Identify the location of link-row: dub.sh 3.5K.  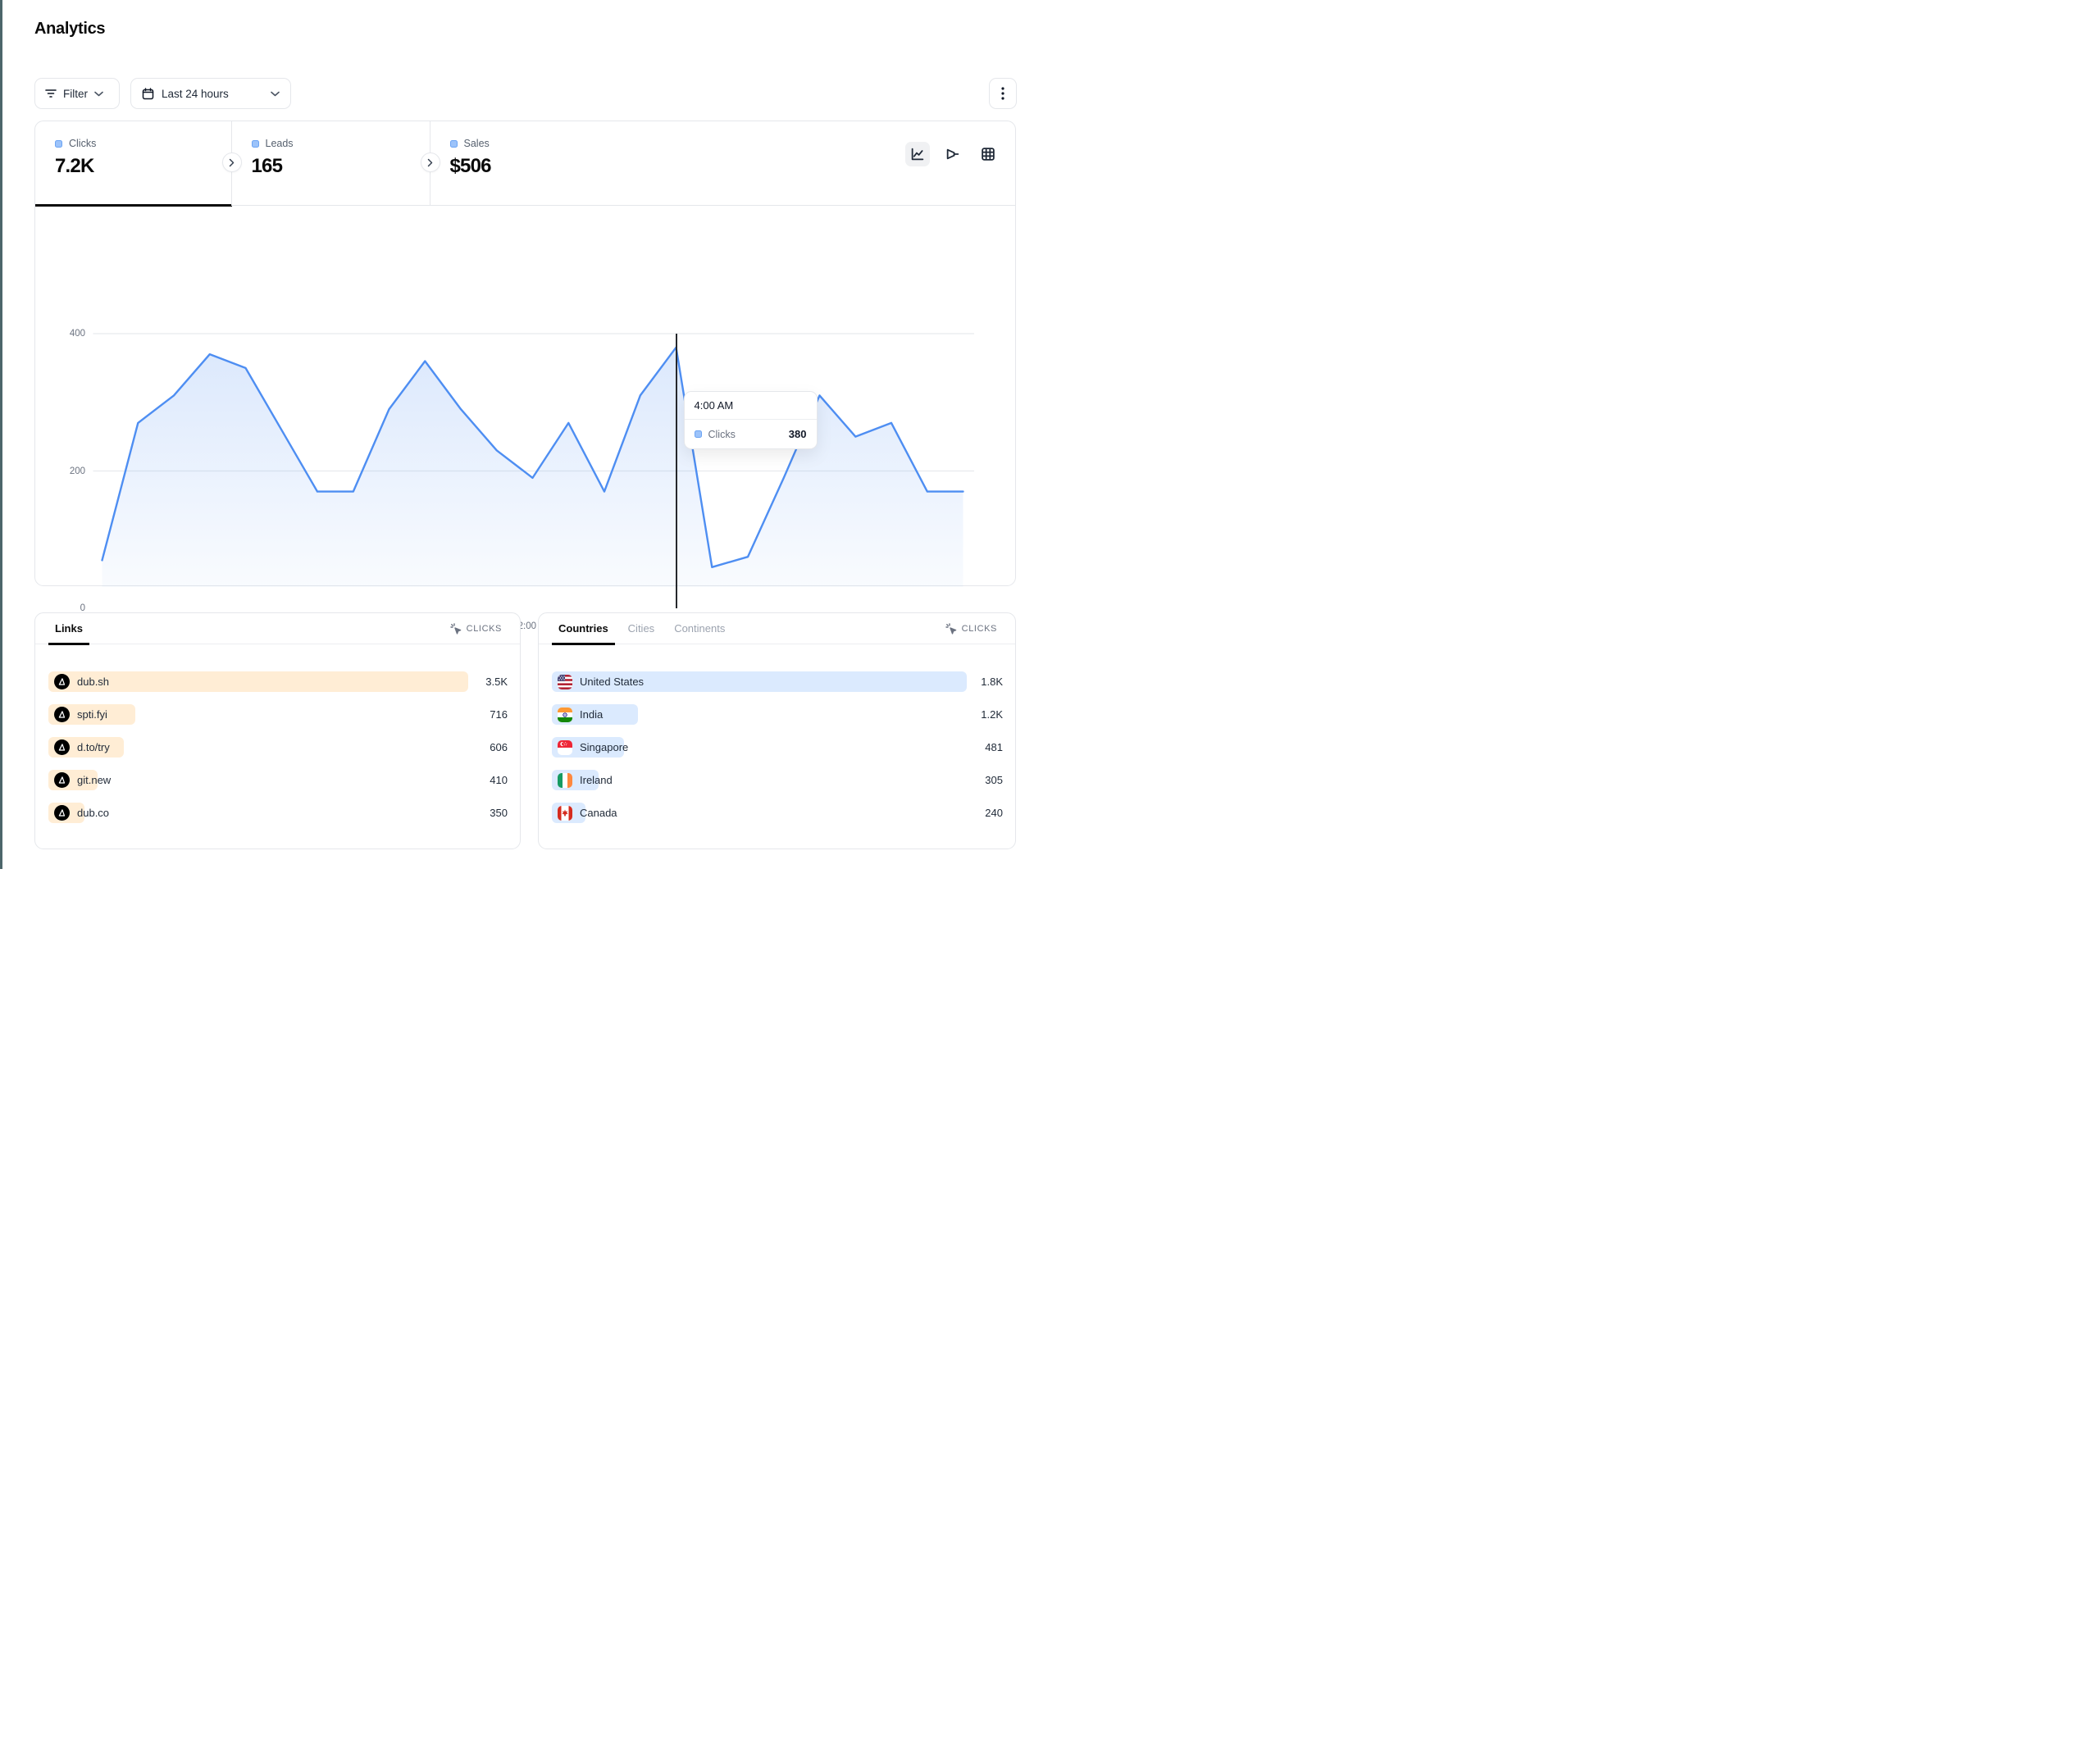
(278, 681).